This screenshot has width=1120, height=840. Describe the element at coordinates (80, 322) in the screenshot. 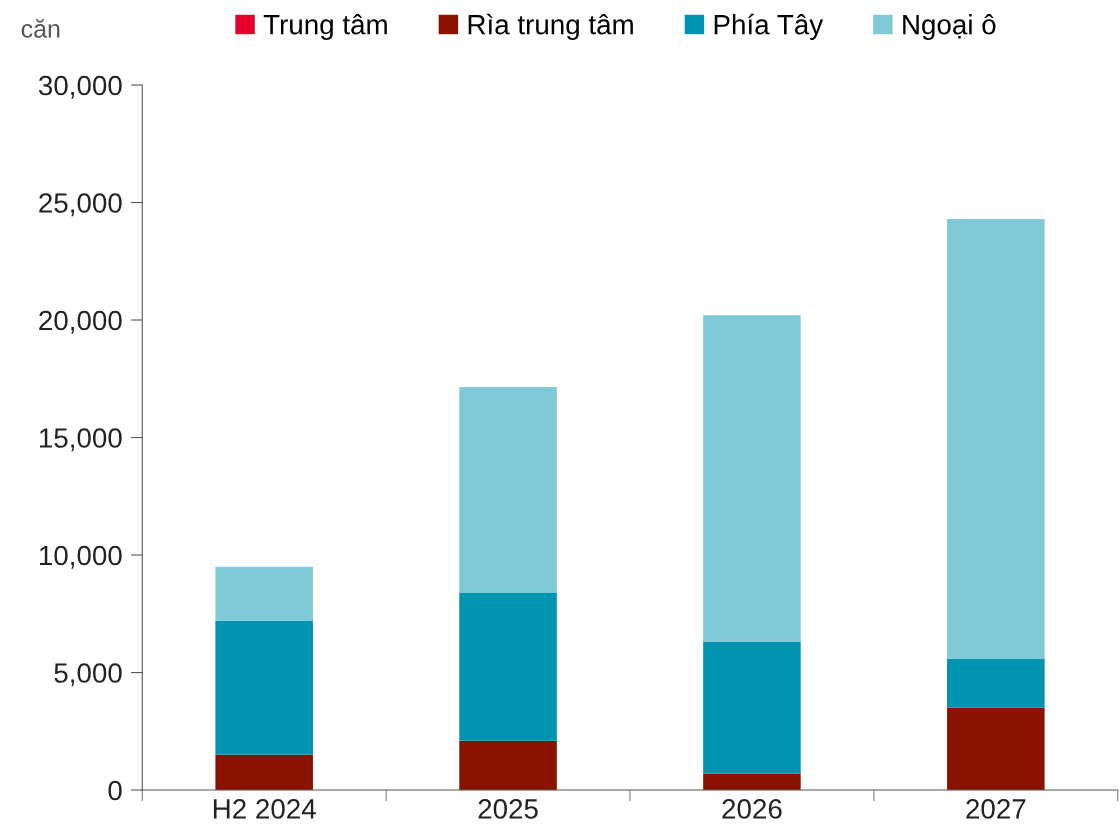

I see `y-tick-label: 20,000` at that location.